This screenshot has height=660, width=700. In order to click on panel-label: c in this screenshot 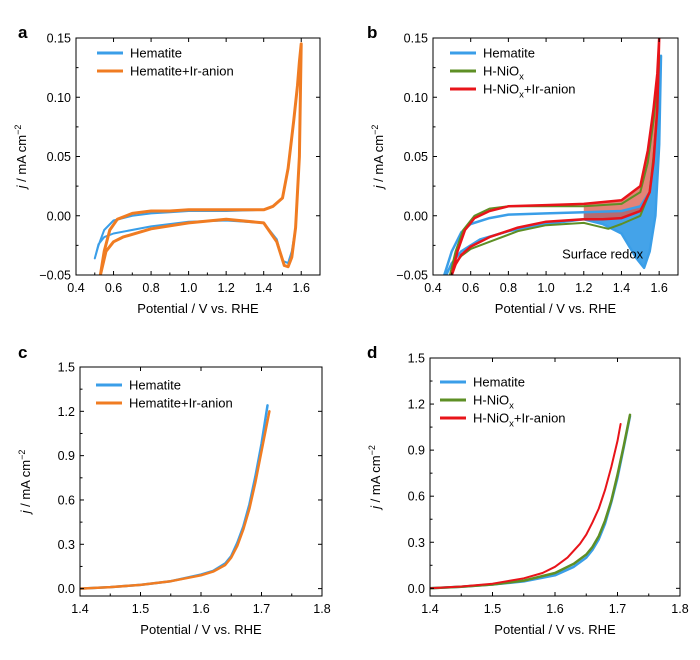, I will do `click(22, 352)`.